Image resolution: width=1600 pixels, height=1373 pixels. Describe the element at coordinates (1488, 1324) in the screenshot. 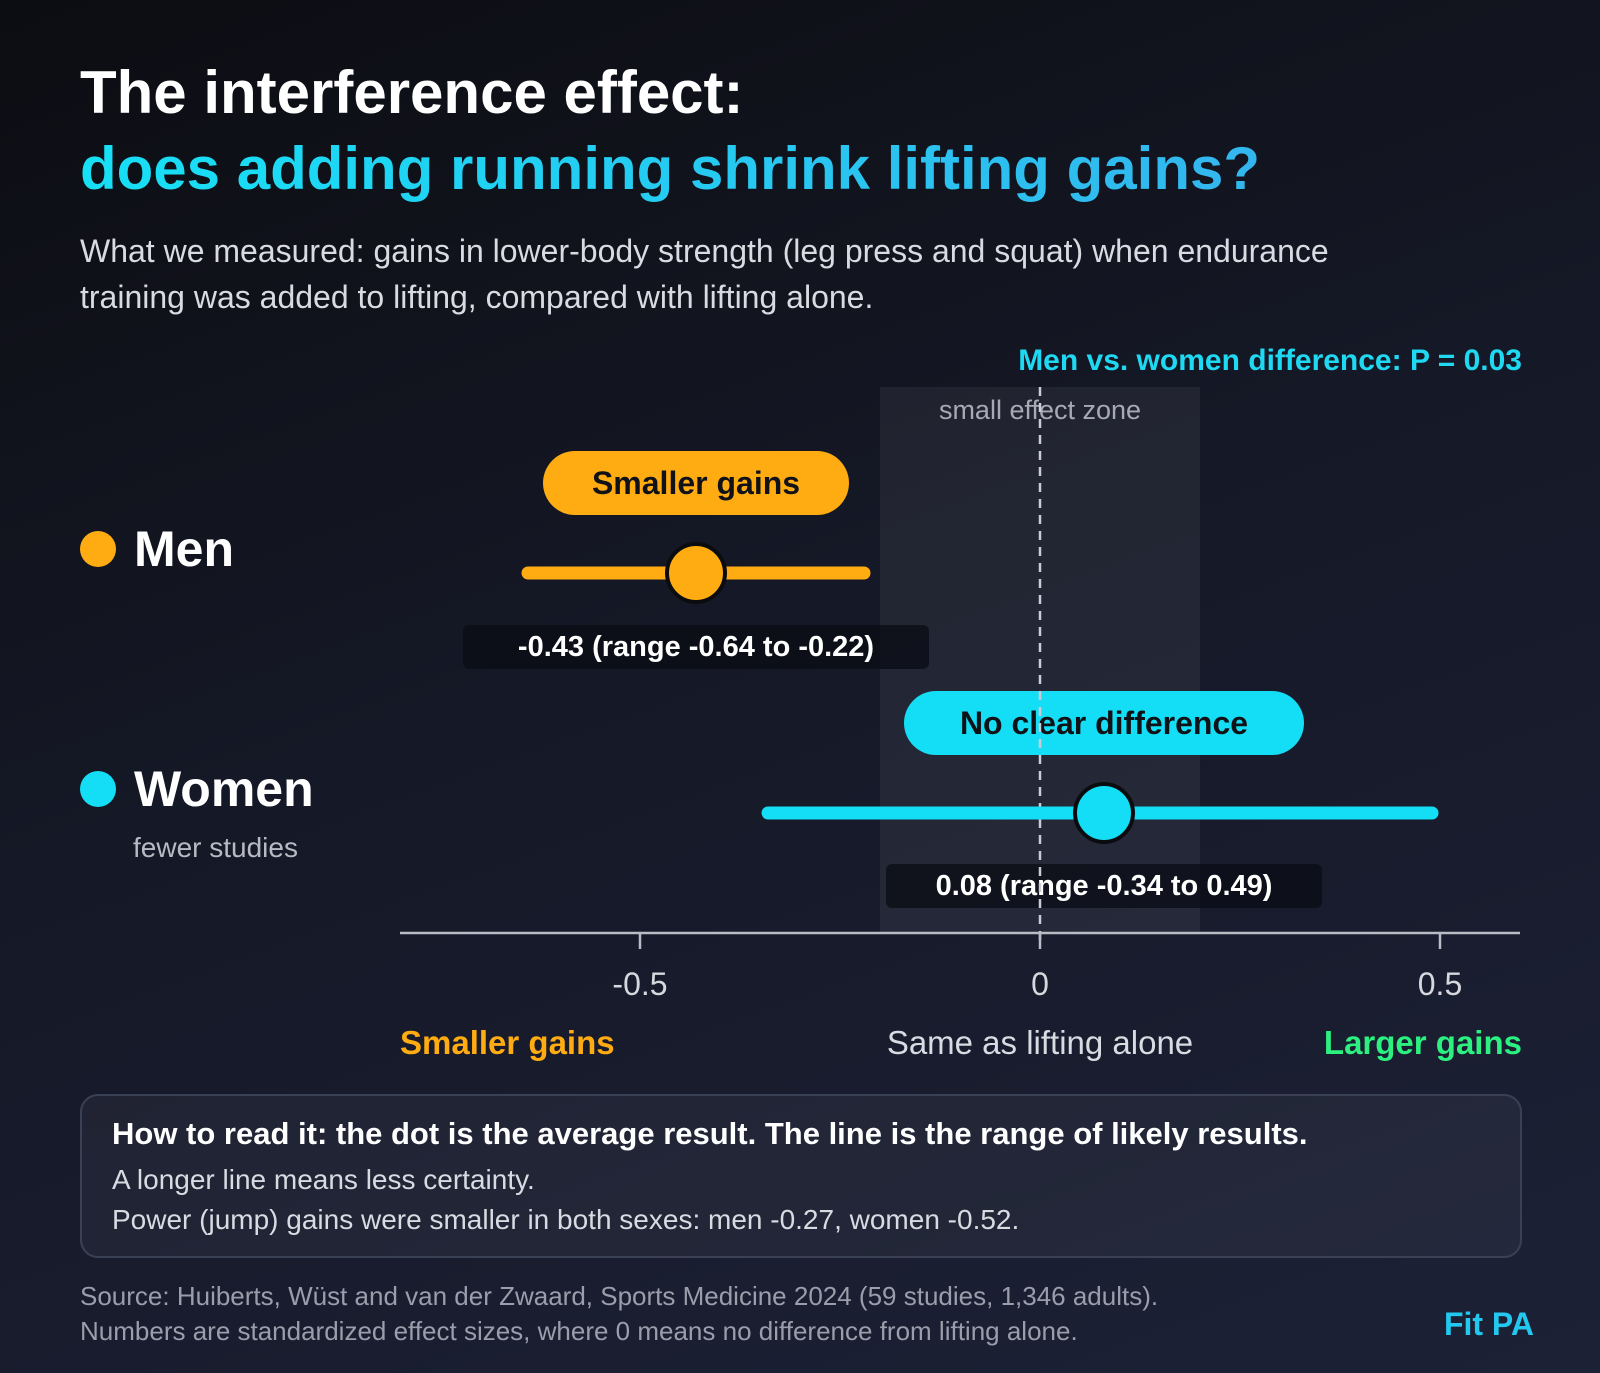

I see `brand-logo: Fit PA` at that location.